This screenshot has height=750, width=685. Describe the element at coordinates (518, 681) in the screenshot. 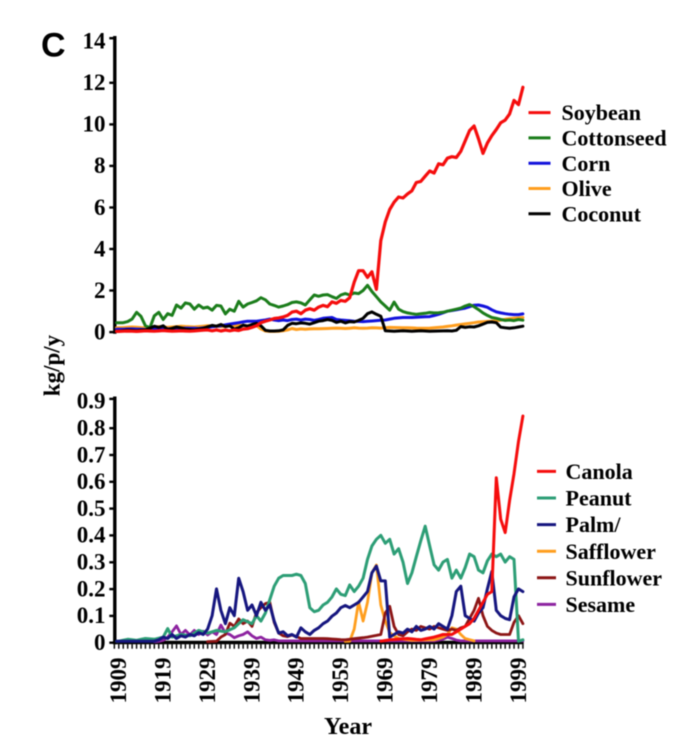

I see `svg-text: 1999` at that location.